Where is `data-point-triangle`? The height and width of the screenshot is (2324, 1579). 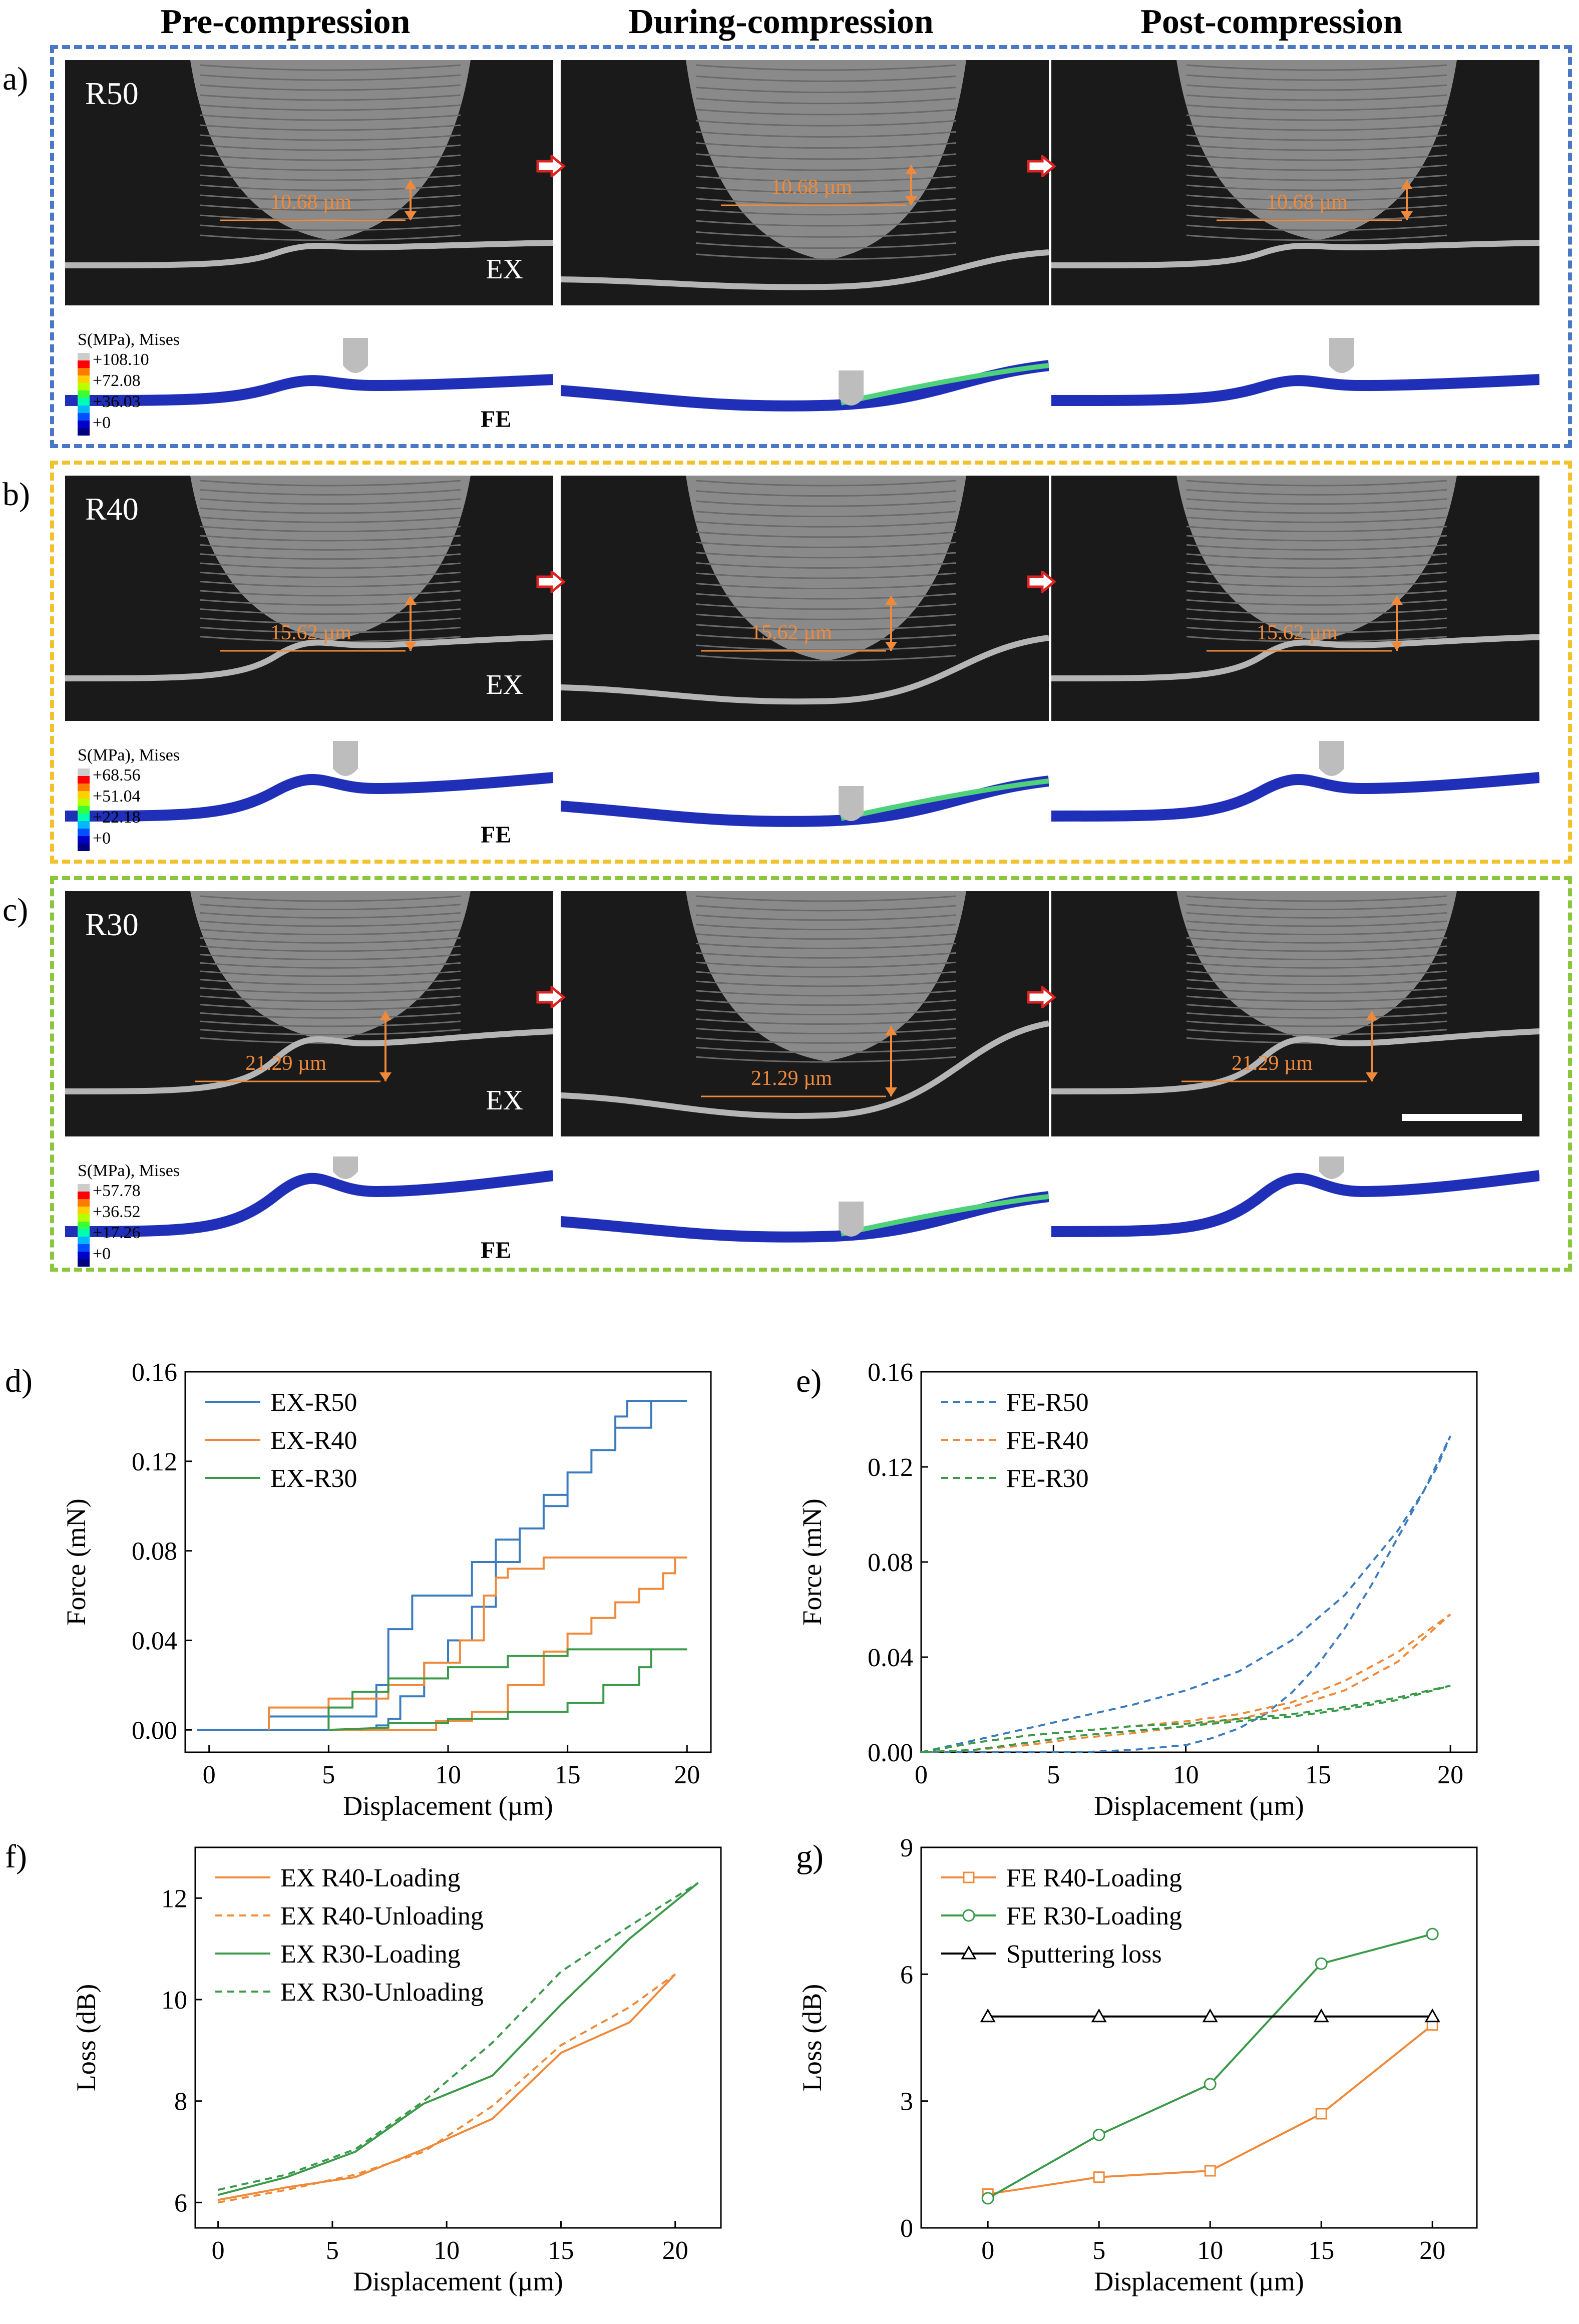 data-point-triangle is located at coordinates (988, 2015).